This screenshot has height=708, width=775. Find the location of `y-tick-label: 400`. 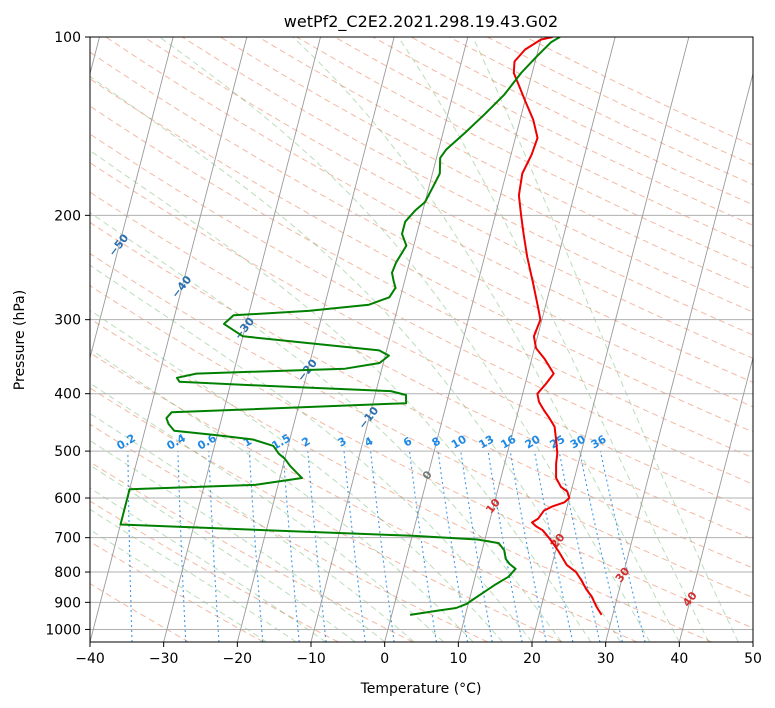

y-tick-label: 400 is located at coordinates (67, 395).